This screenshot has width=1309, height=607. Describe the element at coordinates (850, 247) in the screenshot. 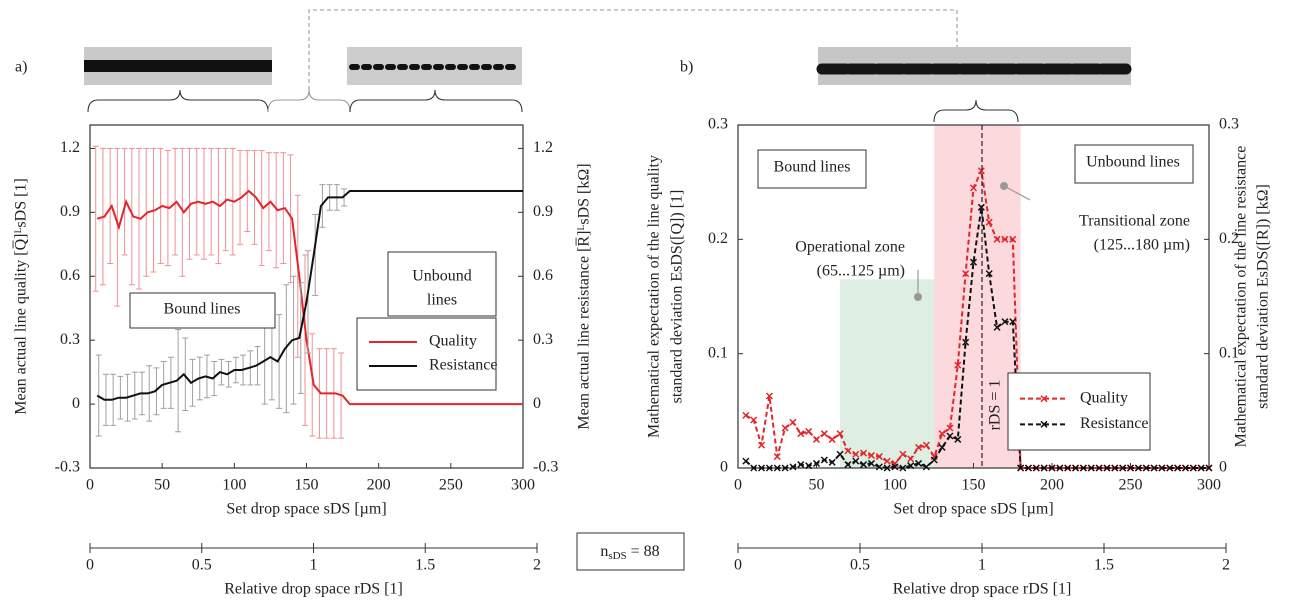

I see `annotation: Operational zone` at that location.